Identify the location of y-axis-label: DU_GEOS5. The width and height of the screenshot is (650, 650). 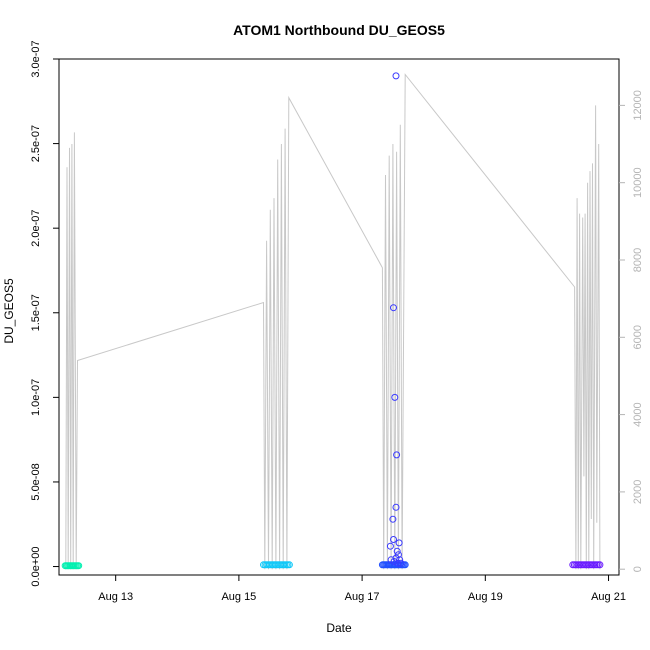
(9, 311).